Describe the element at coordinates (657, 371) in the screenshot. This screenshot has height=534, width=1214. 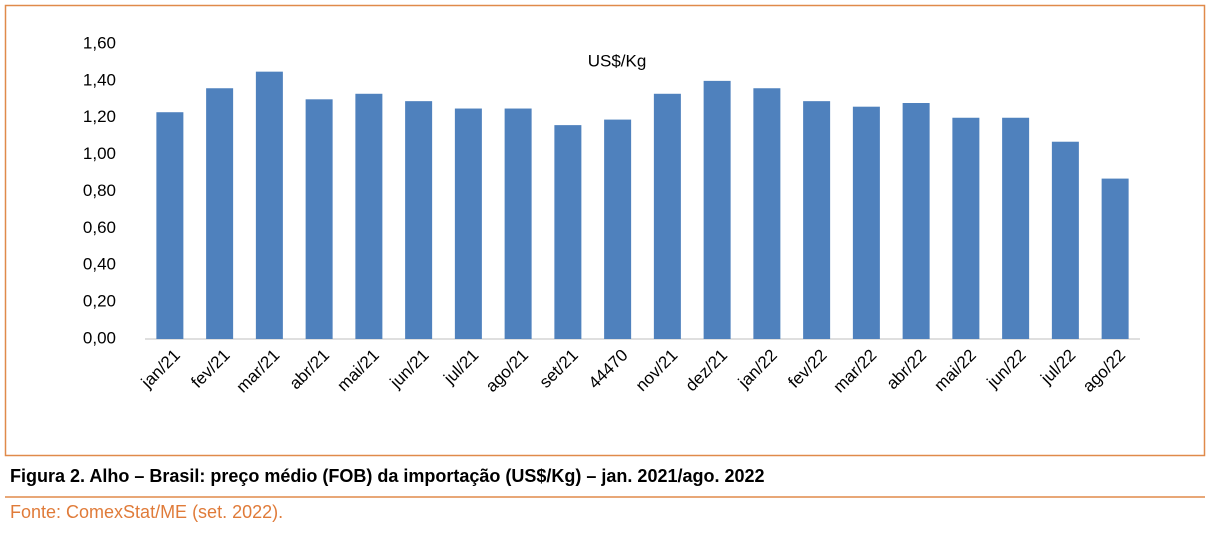
I see `x-tick-label: nov/21` at that location.